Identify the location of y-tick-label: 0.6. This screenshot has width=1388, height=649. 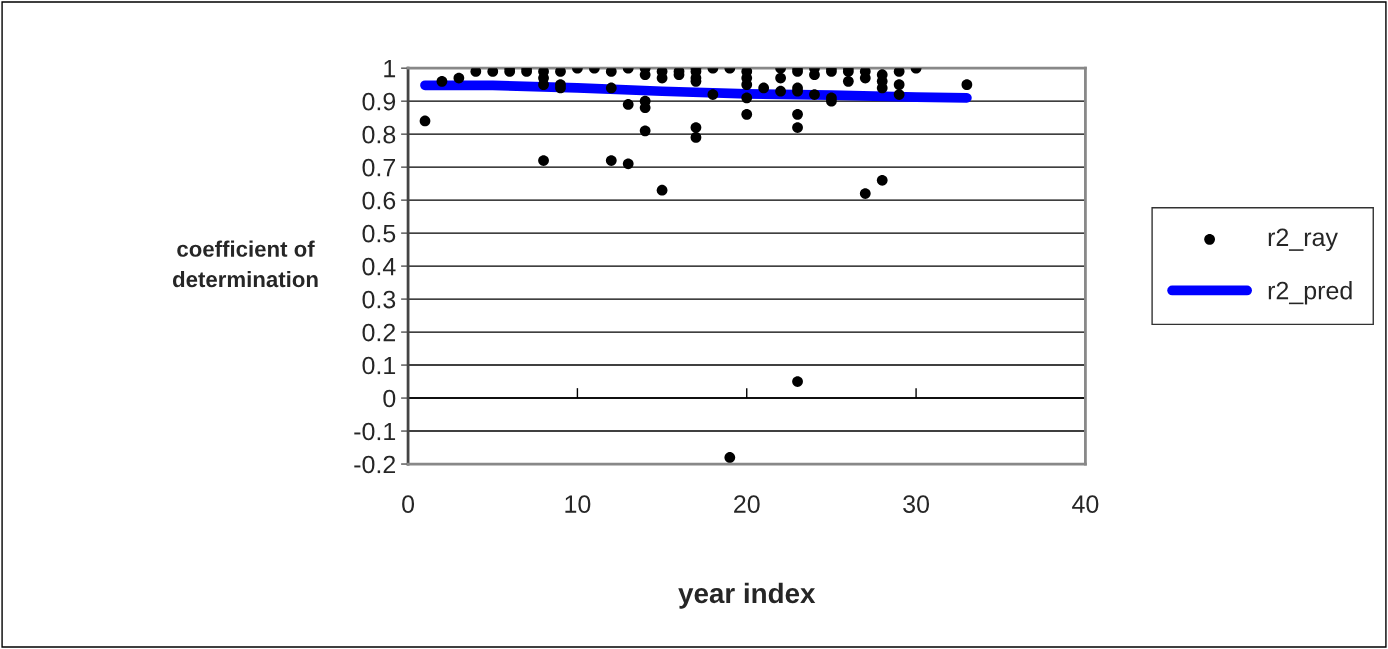
(379, 200).